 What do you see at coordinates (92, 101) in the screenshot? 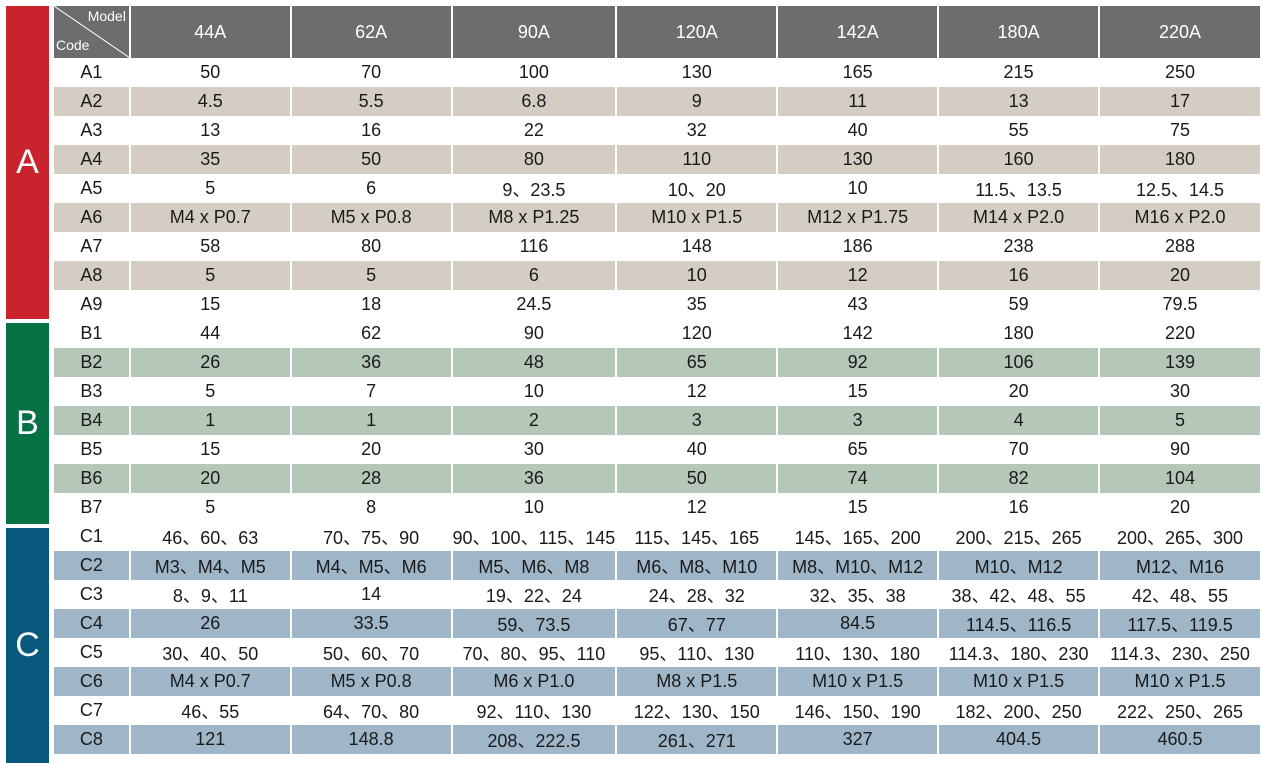
I see `row-code: A2` at bounding box center [92, 101].